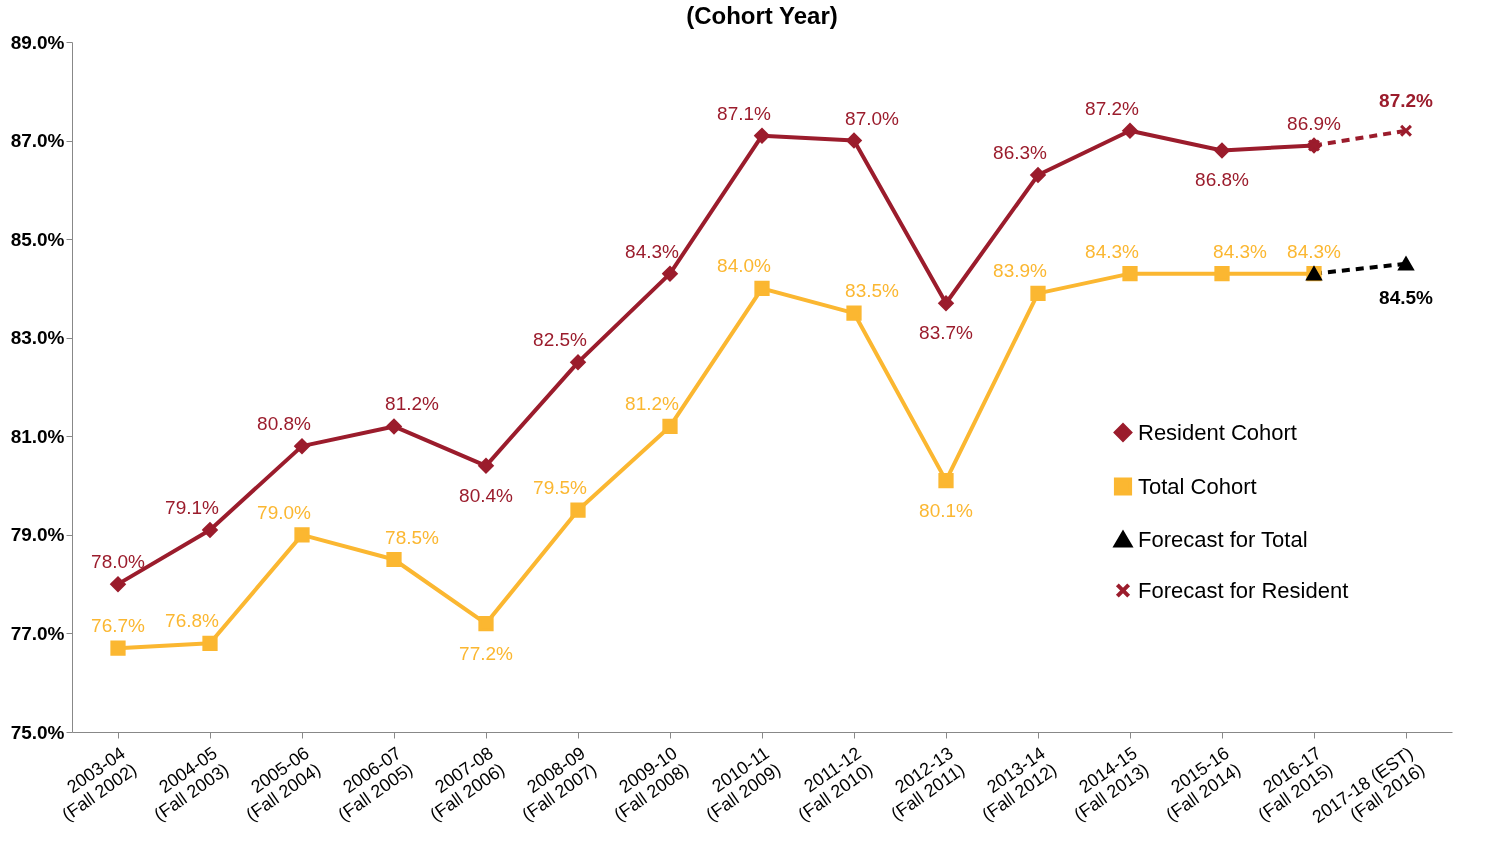 The image size is (1498, 858). I want to click on data-label: 78.0%, so click(118, 562).